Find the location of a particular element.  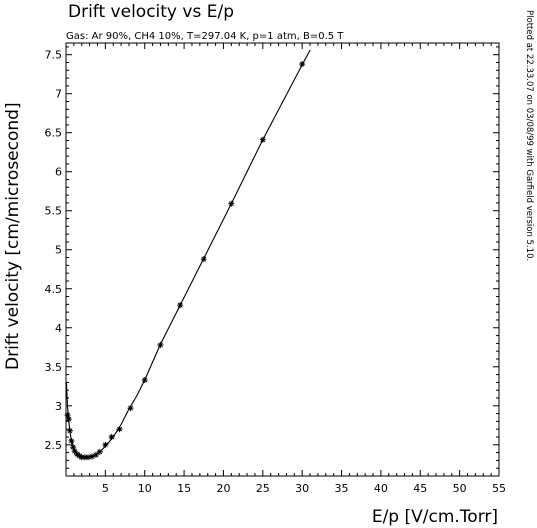

y-axis-label: Drift velocity [cm/microsecond] is located at coordinates (13, 236).